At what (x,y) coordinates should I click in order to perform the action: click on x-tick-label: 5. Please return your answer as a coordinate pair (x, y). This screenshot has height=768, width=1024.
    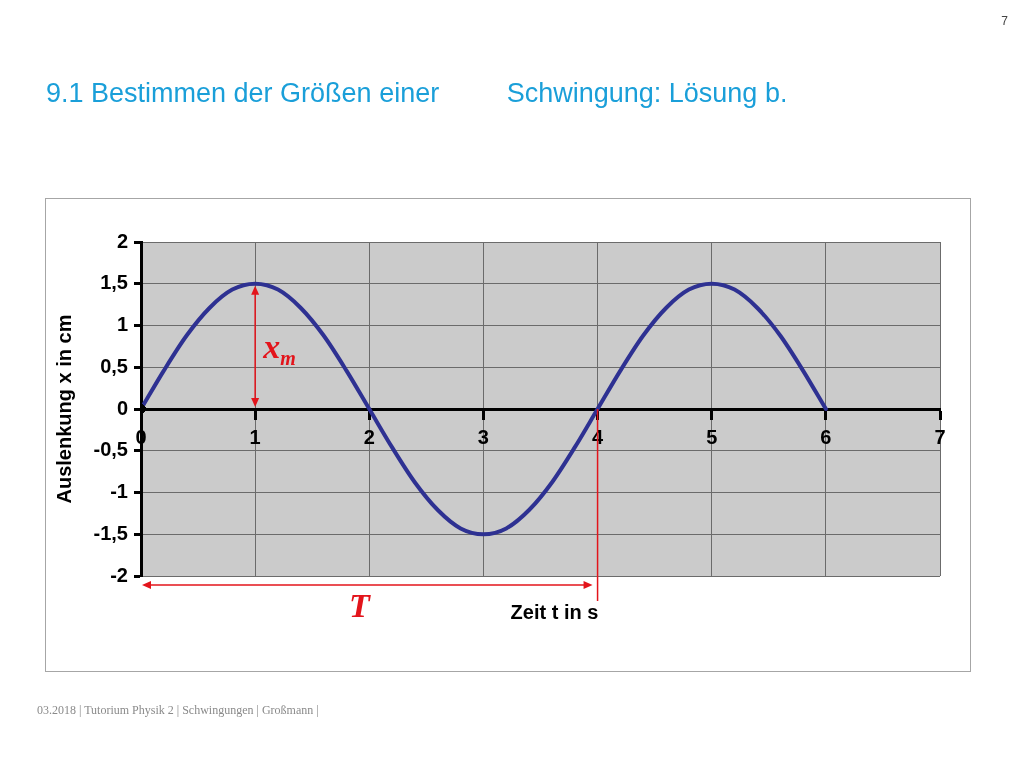
    Looking at the image, I should click on (712, 436).